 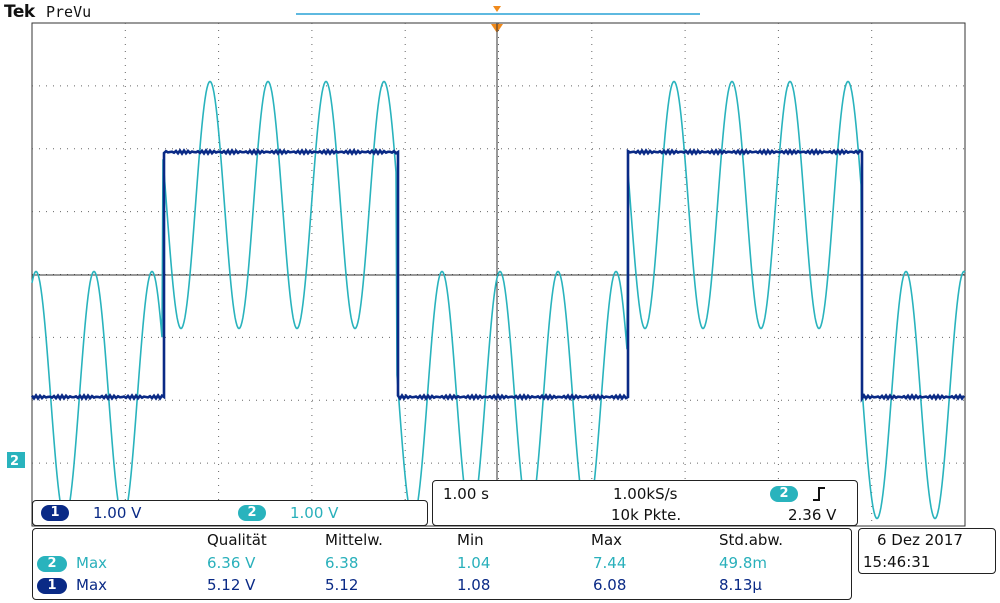 What do you see at coordinates (52, 564) in the screenshot?
I see `row-channel-badge: 2` at bounding box center [52, 564].